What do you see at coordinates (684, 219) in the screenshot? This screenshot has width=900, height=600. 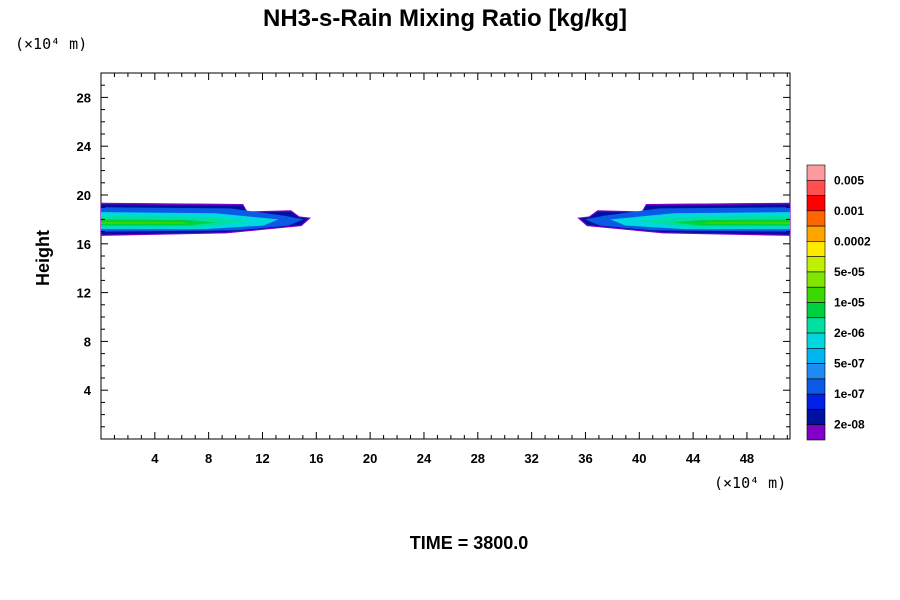 I see `right-plume` at bounding box center [684, 219].